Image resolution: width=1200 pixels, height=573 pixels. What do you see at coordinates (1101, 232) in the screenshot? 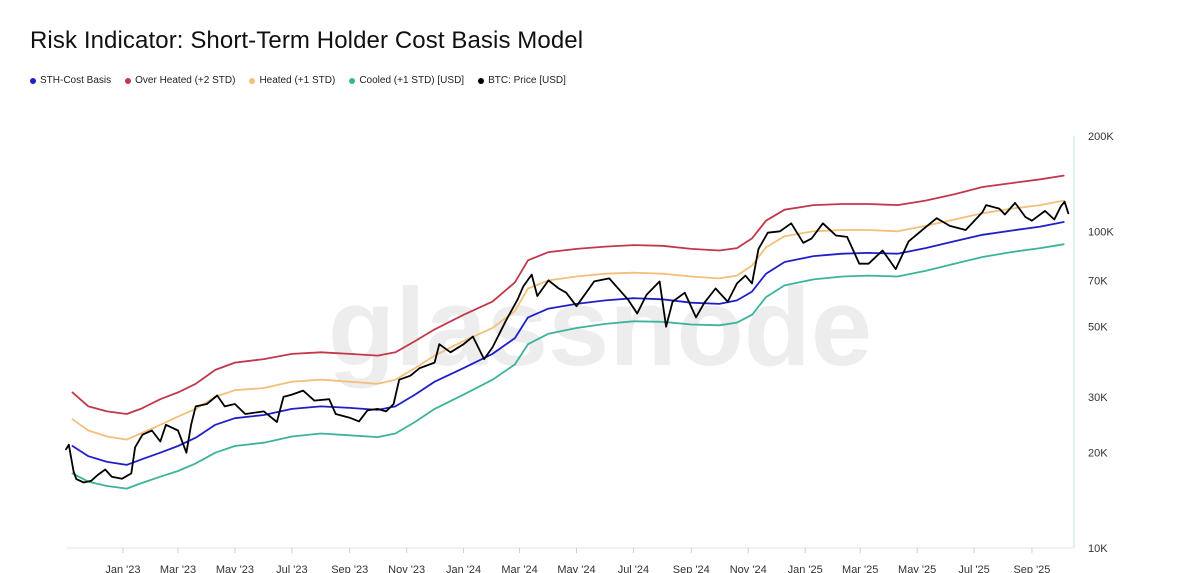
I see `y-tick-label: 100K` at bounding box center [1101, 232].